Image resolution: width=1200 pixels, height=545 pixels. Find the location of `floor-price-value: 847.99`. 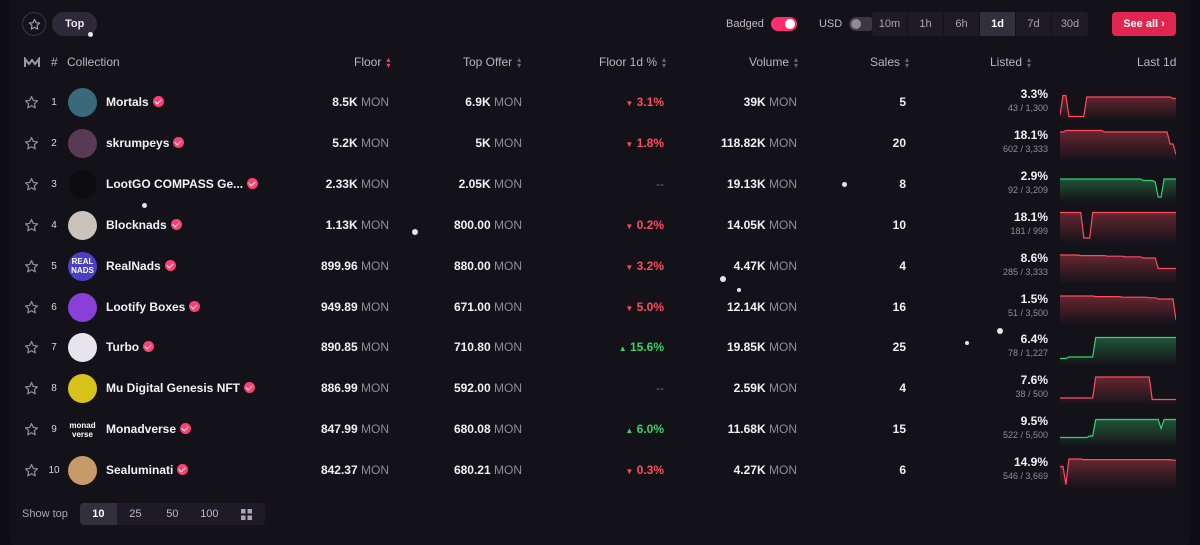

floor-price-value: 847.99 is located at coordinates (339, 429).